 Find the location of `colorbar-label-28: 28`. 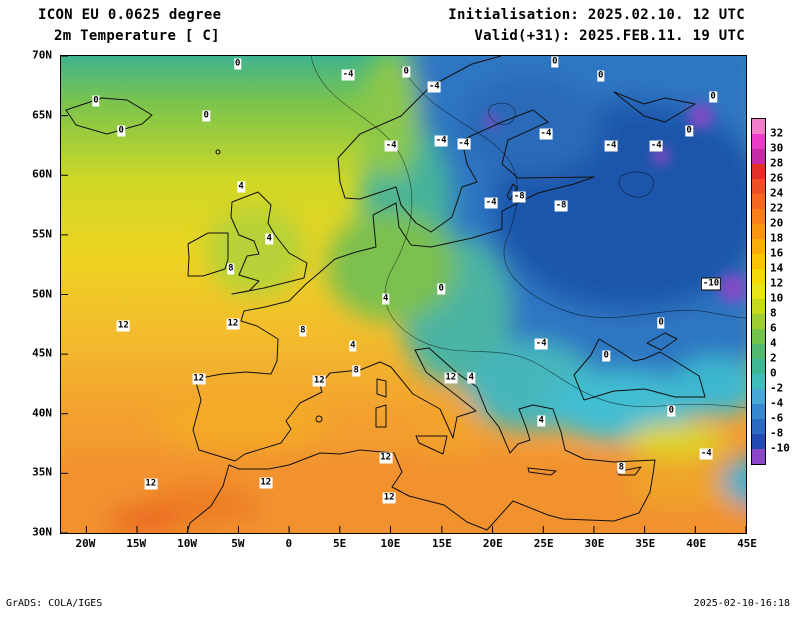

colorbar-label-28: 28 is located at coordinates (777, 163).